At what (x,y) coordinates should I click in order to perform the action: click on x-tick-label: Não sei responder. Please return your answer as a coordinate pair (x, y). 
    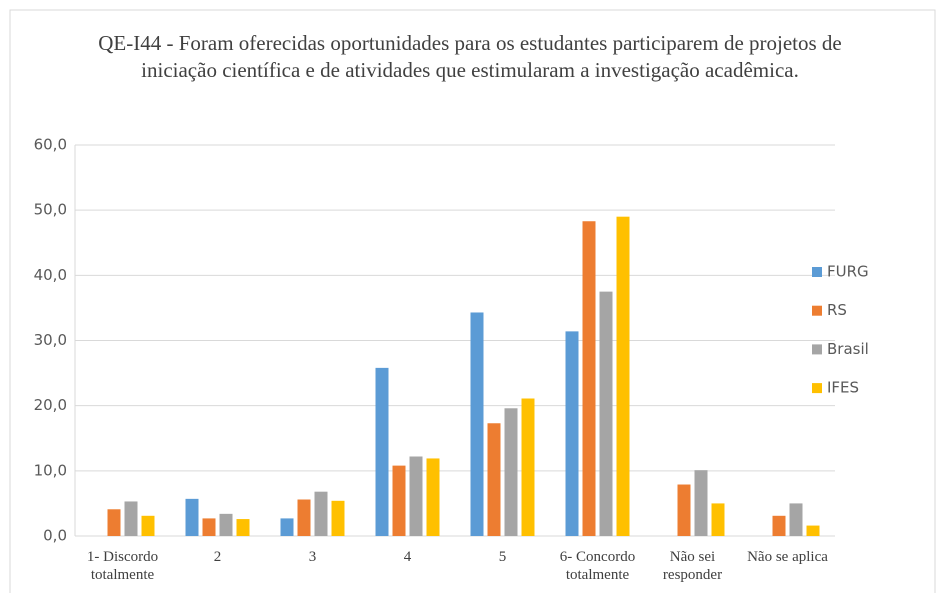
    Looking at the image, I should click on (692, 566).